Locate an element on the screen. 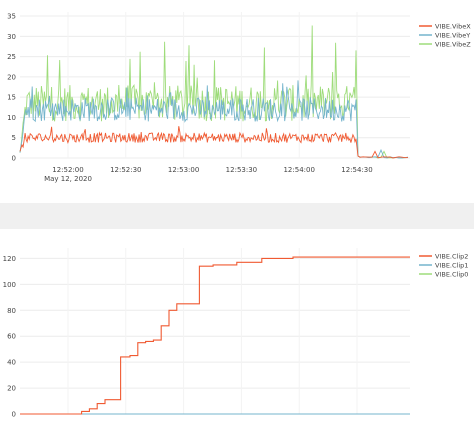 The width and height of the screenshot is (474, 423). legend-label: VIBE.VibeY is located at coordinates (452, 36).